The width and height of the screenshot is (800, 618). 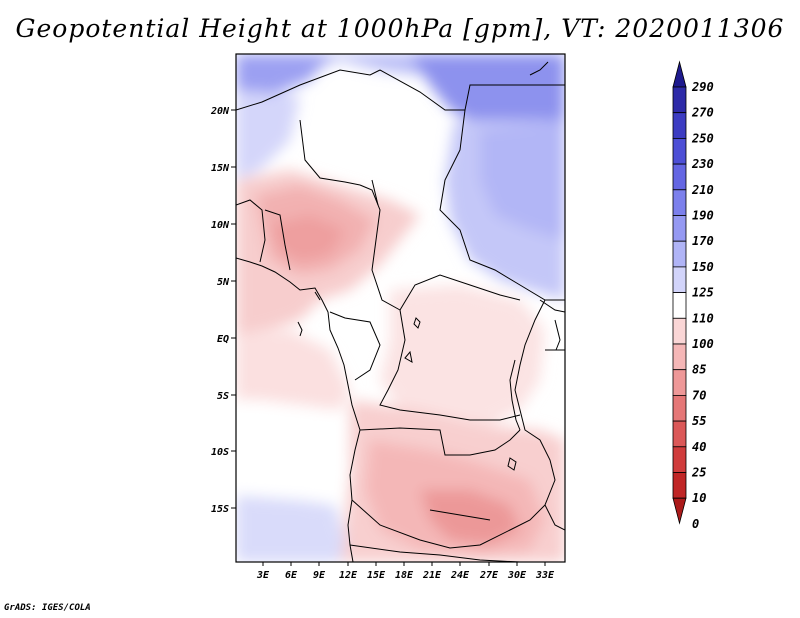 I want to click on colorbar-label: 150, so click(x=703, y=267).